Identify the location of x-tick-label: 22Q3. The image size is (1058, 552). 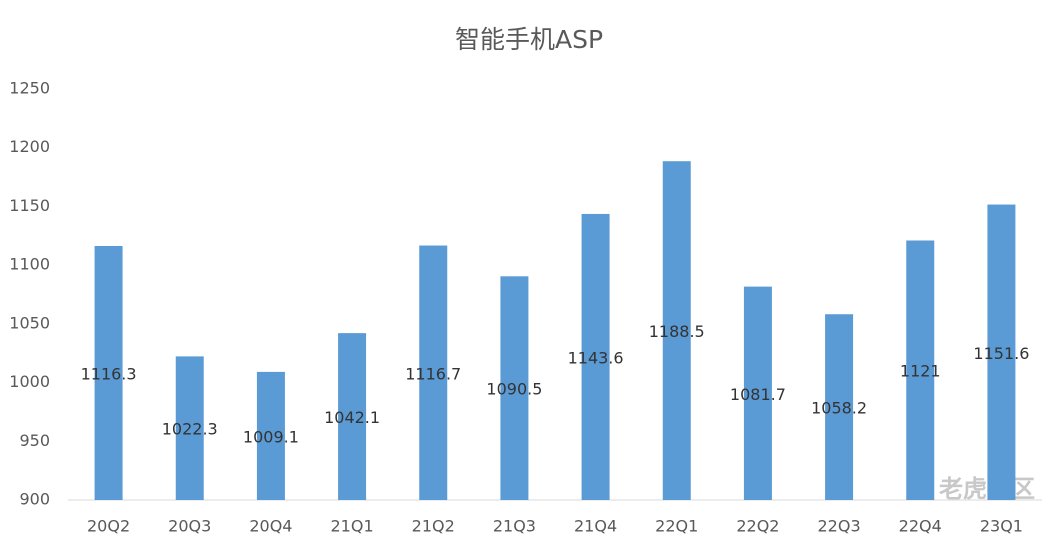
(839, 526).